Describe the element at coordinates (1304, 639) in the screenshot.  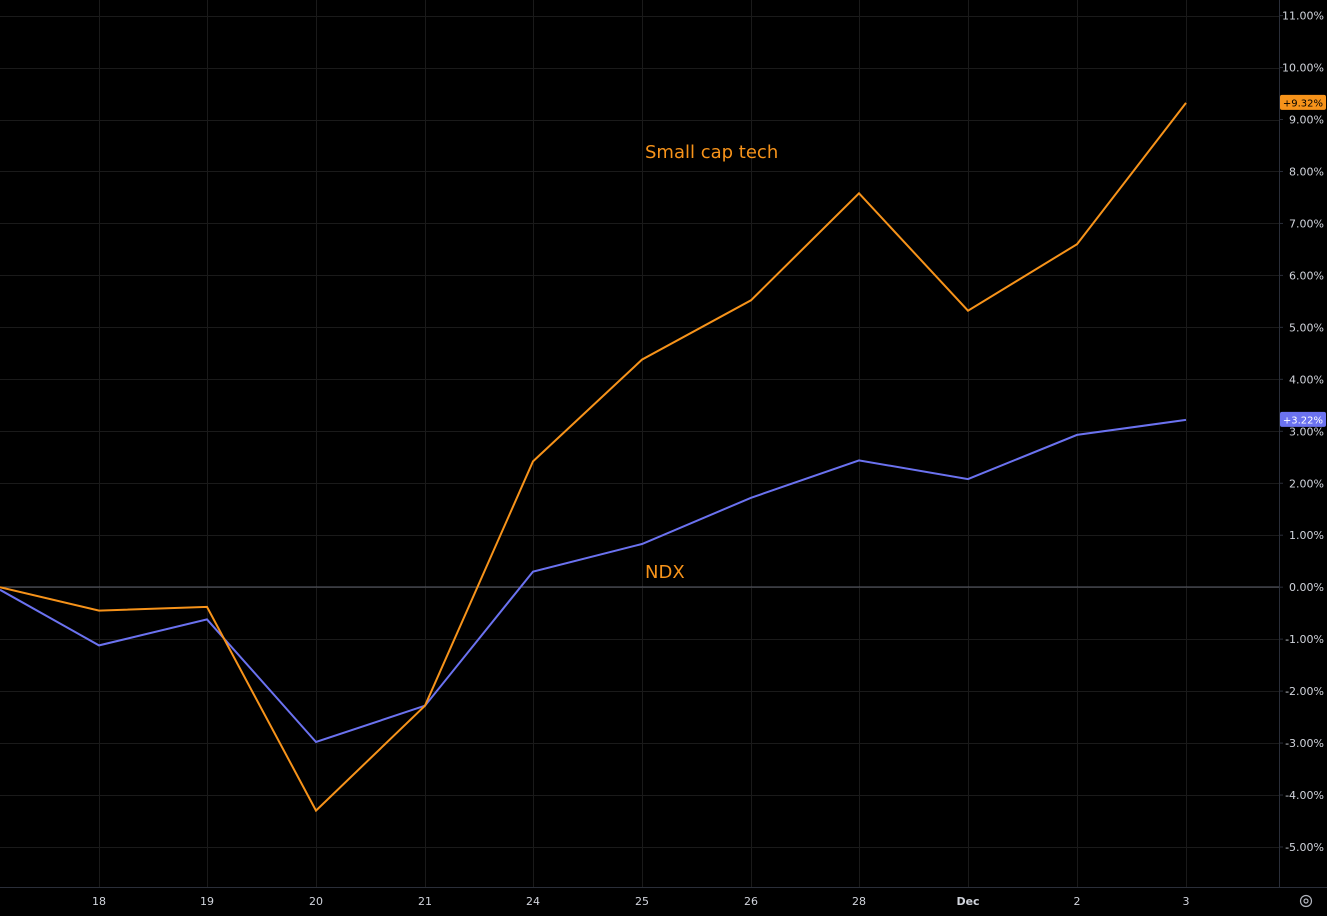
I see `y-tick-label: -1.00%` at that location.